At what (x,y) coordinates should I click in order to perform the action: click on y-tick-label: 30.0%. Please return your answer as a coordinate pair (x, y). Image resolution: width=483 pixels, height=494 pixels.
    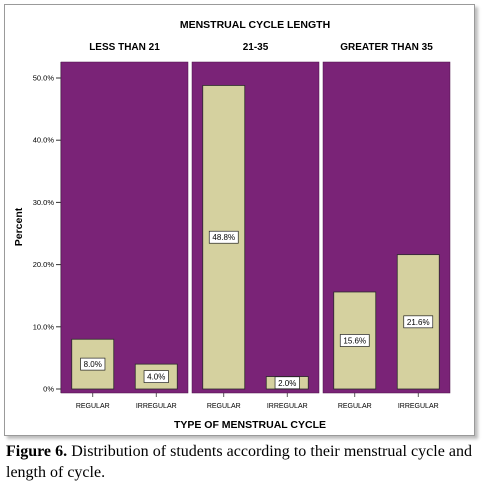
    Looking at the image, I should click on (44, 202).